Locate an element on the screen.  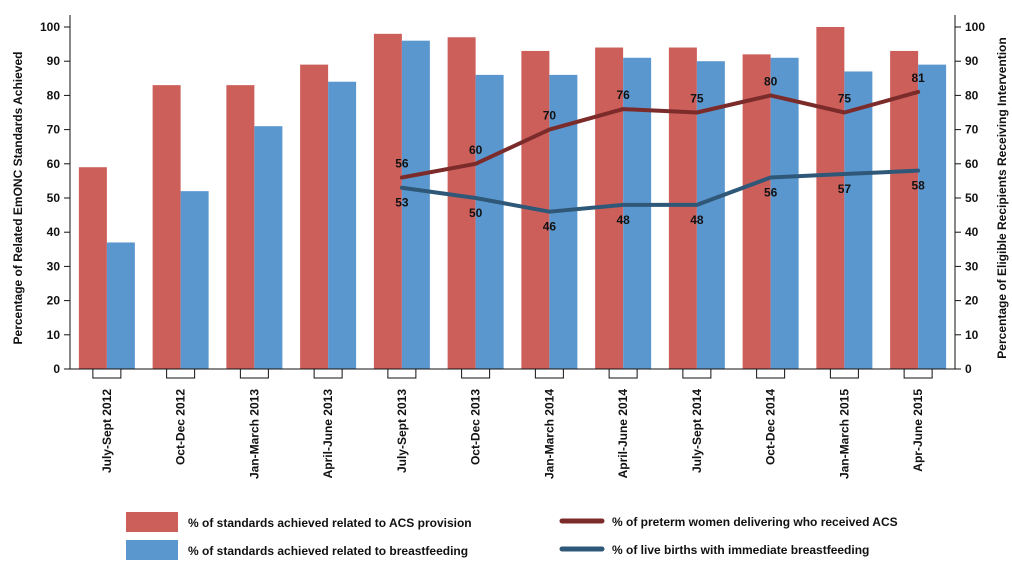
breastfeeding-data-label: 53 is located at coordinates (402, 203).